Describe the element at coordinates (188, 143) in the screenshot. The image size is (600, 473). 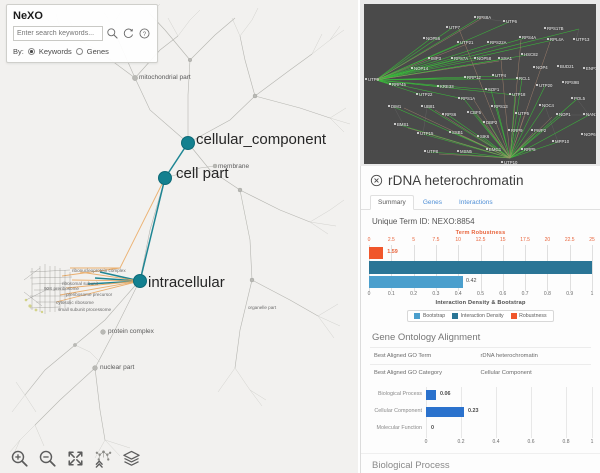
I see `tree-node-cellular-component` at that location.